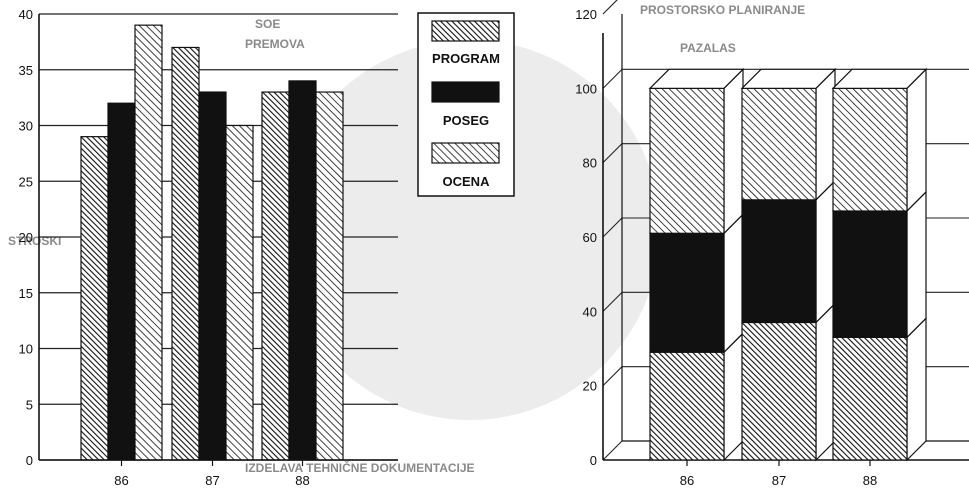  What do you see at coordinates (29, 404) in the screenshot?
I see `y-tick-label: 5` at bounding box center [29, 404].